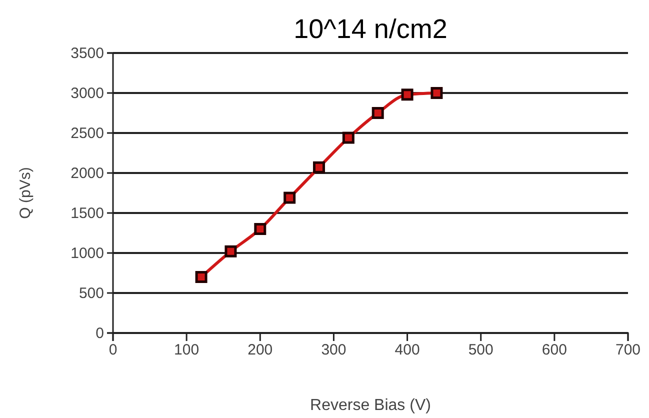  I want to click on y-tick-label: 1000, so click(87, 253).